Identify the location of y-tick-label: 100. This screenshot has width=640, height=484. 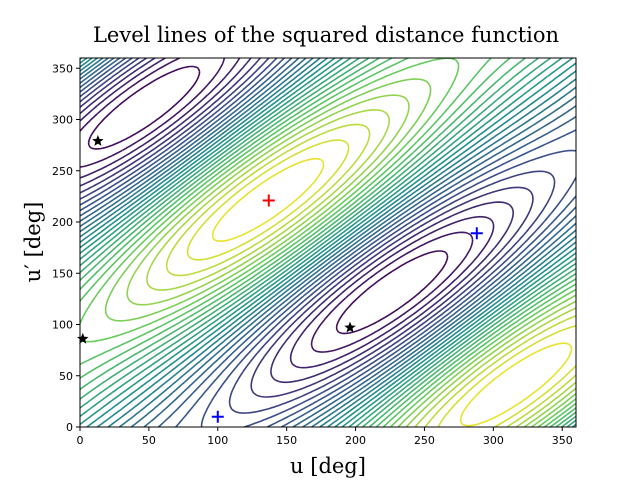
(62, 325).